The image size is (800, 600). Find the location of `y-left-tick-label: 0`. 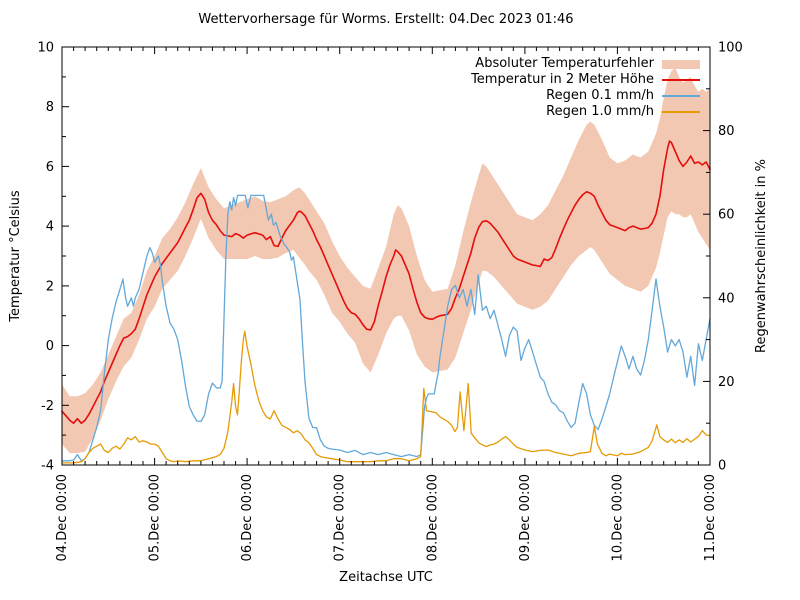

y-left-tick-label: 0 is located at coordinates (50, 346).